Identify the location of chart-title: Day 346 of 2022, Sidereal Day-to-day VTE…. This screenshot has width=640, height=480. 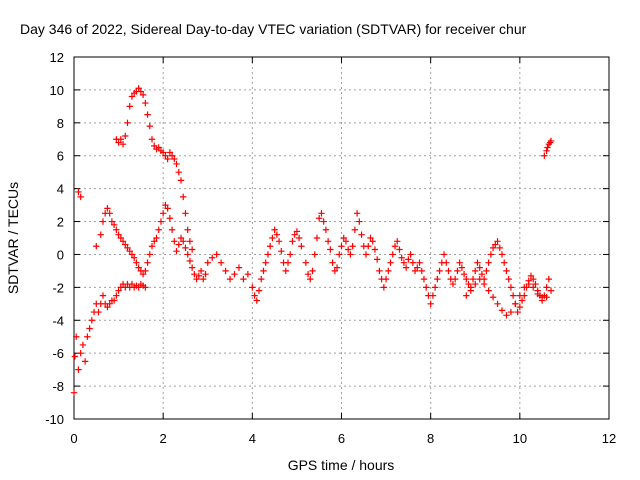
(273, 29).